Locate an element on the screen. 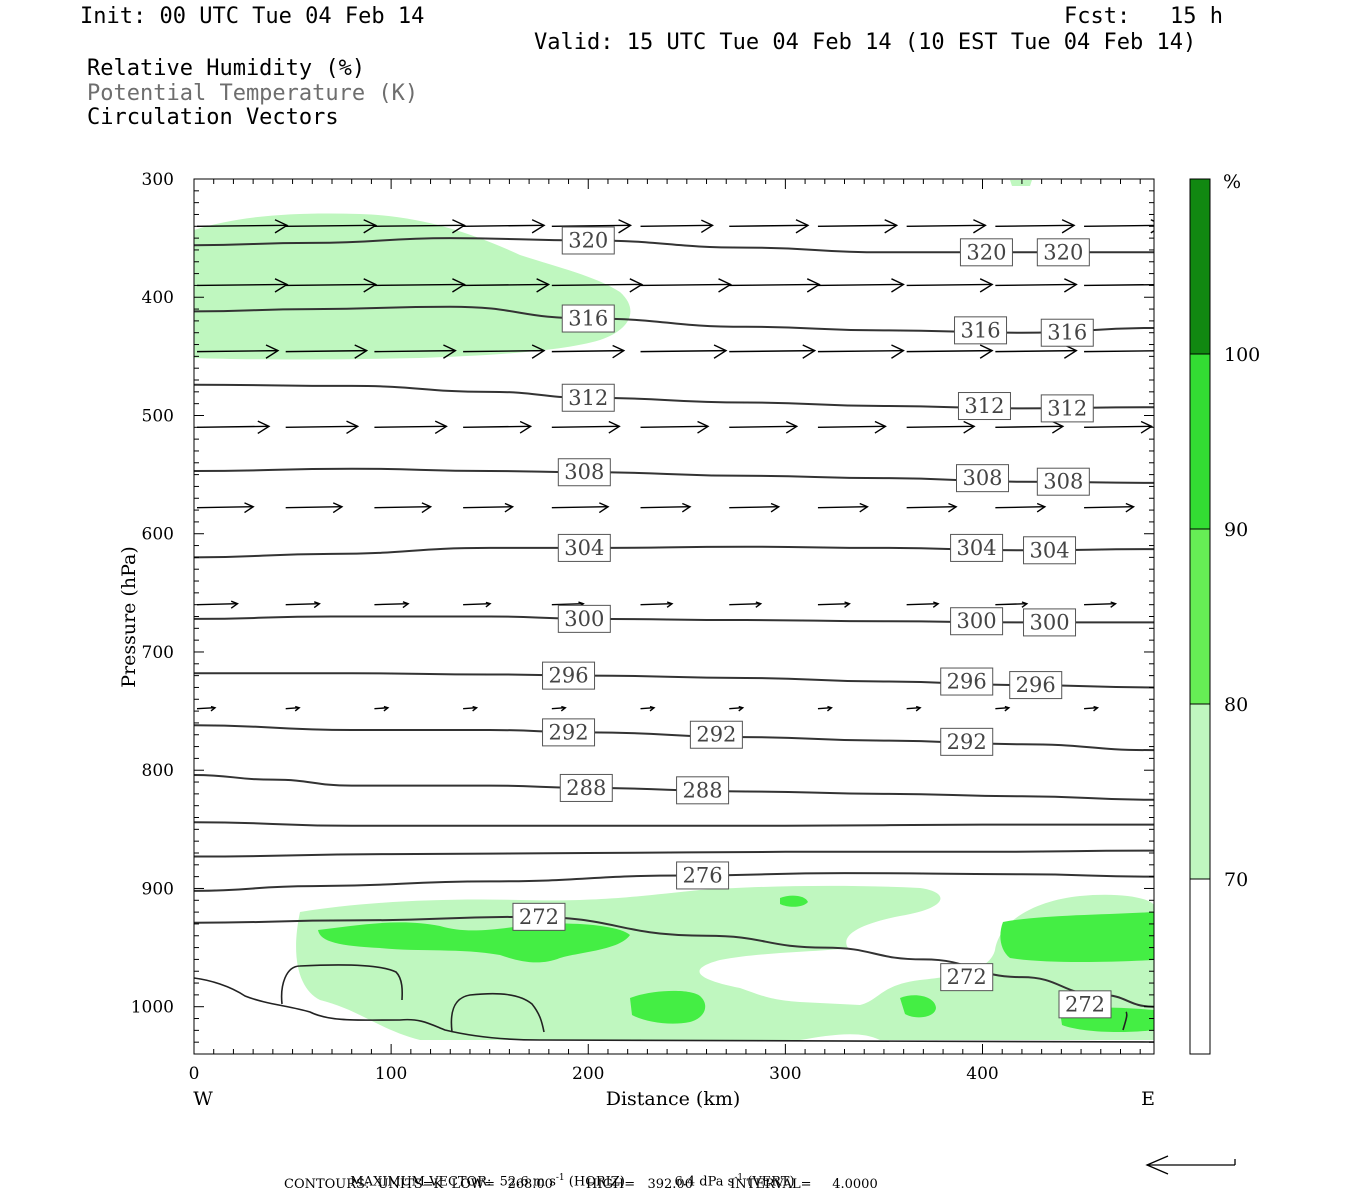 This screenshot has width=1350, height=1200. y-tick-label: 700 is located at coordinates (158, 653).